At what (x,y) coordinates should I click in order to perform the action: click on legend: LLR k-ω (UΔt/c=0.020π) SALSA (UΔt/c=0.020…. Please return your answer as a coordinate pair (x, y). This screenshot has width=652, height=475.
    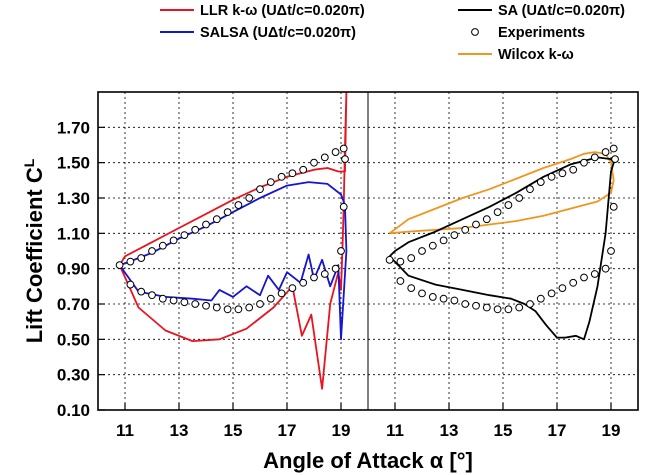
    Looking at the image, I should click on (392, 33).